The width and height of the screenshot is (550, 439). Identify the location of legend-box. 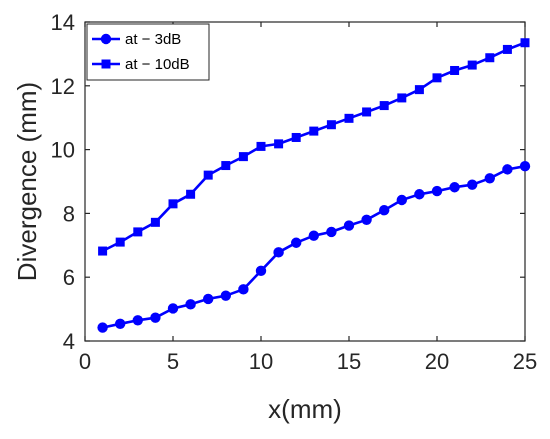
(148, 52).